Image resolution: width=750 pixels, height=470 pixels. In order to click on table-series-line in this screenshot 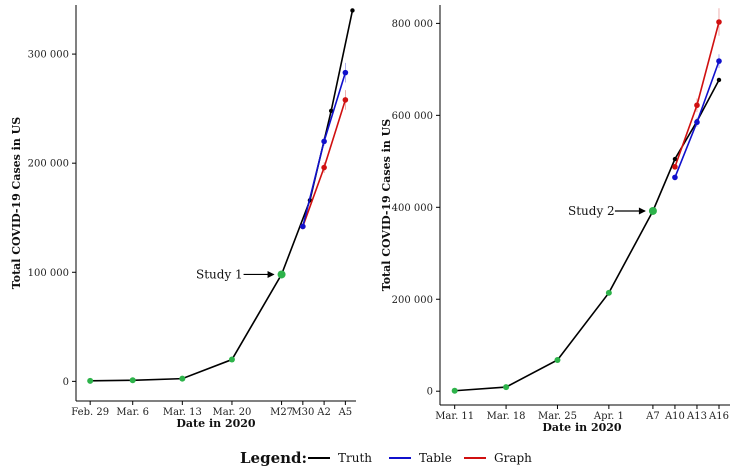, I will do `click(324, 149)`.